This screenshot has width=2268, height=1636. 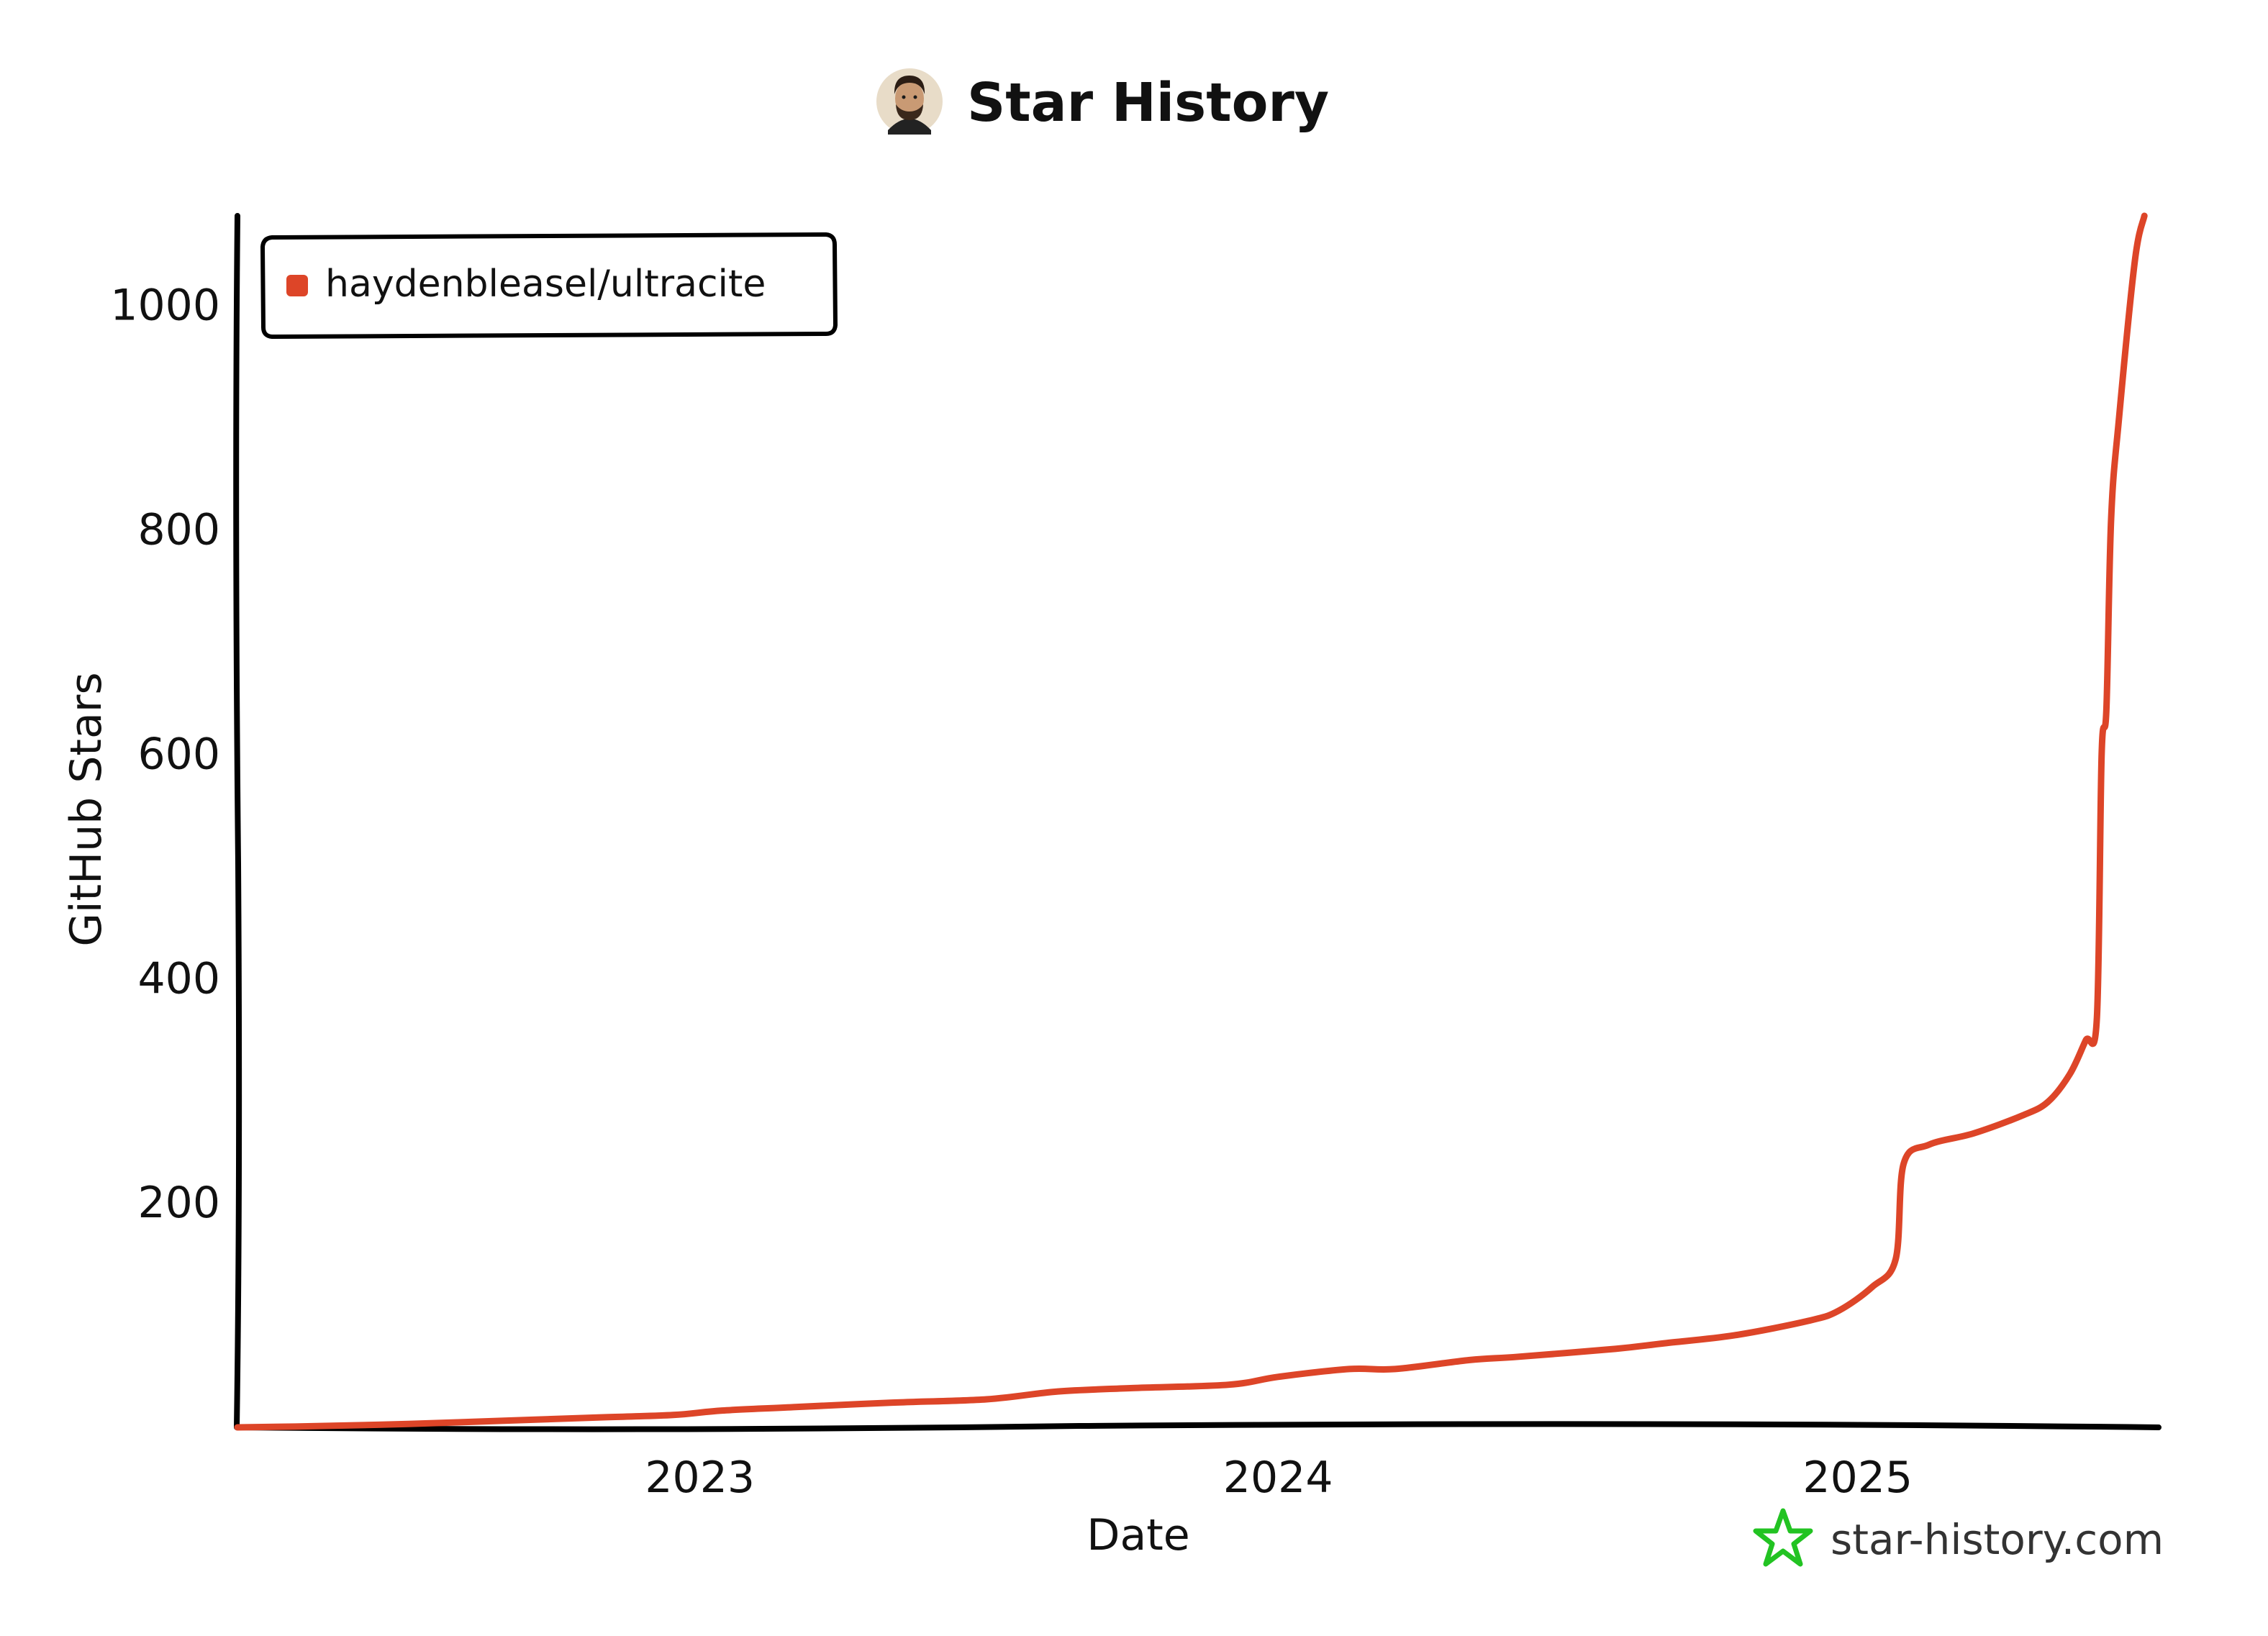 I want to click on y-axis-label: GitHub Stars, so click(x=86, y=809).